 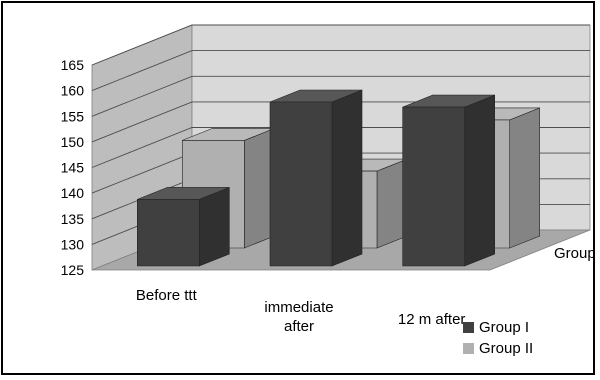 What do you see at coordinates (73, 244) in the screenshot?
I see `y-tick-label: 130` at bounding box center [73, 244].